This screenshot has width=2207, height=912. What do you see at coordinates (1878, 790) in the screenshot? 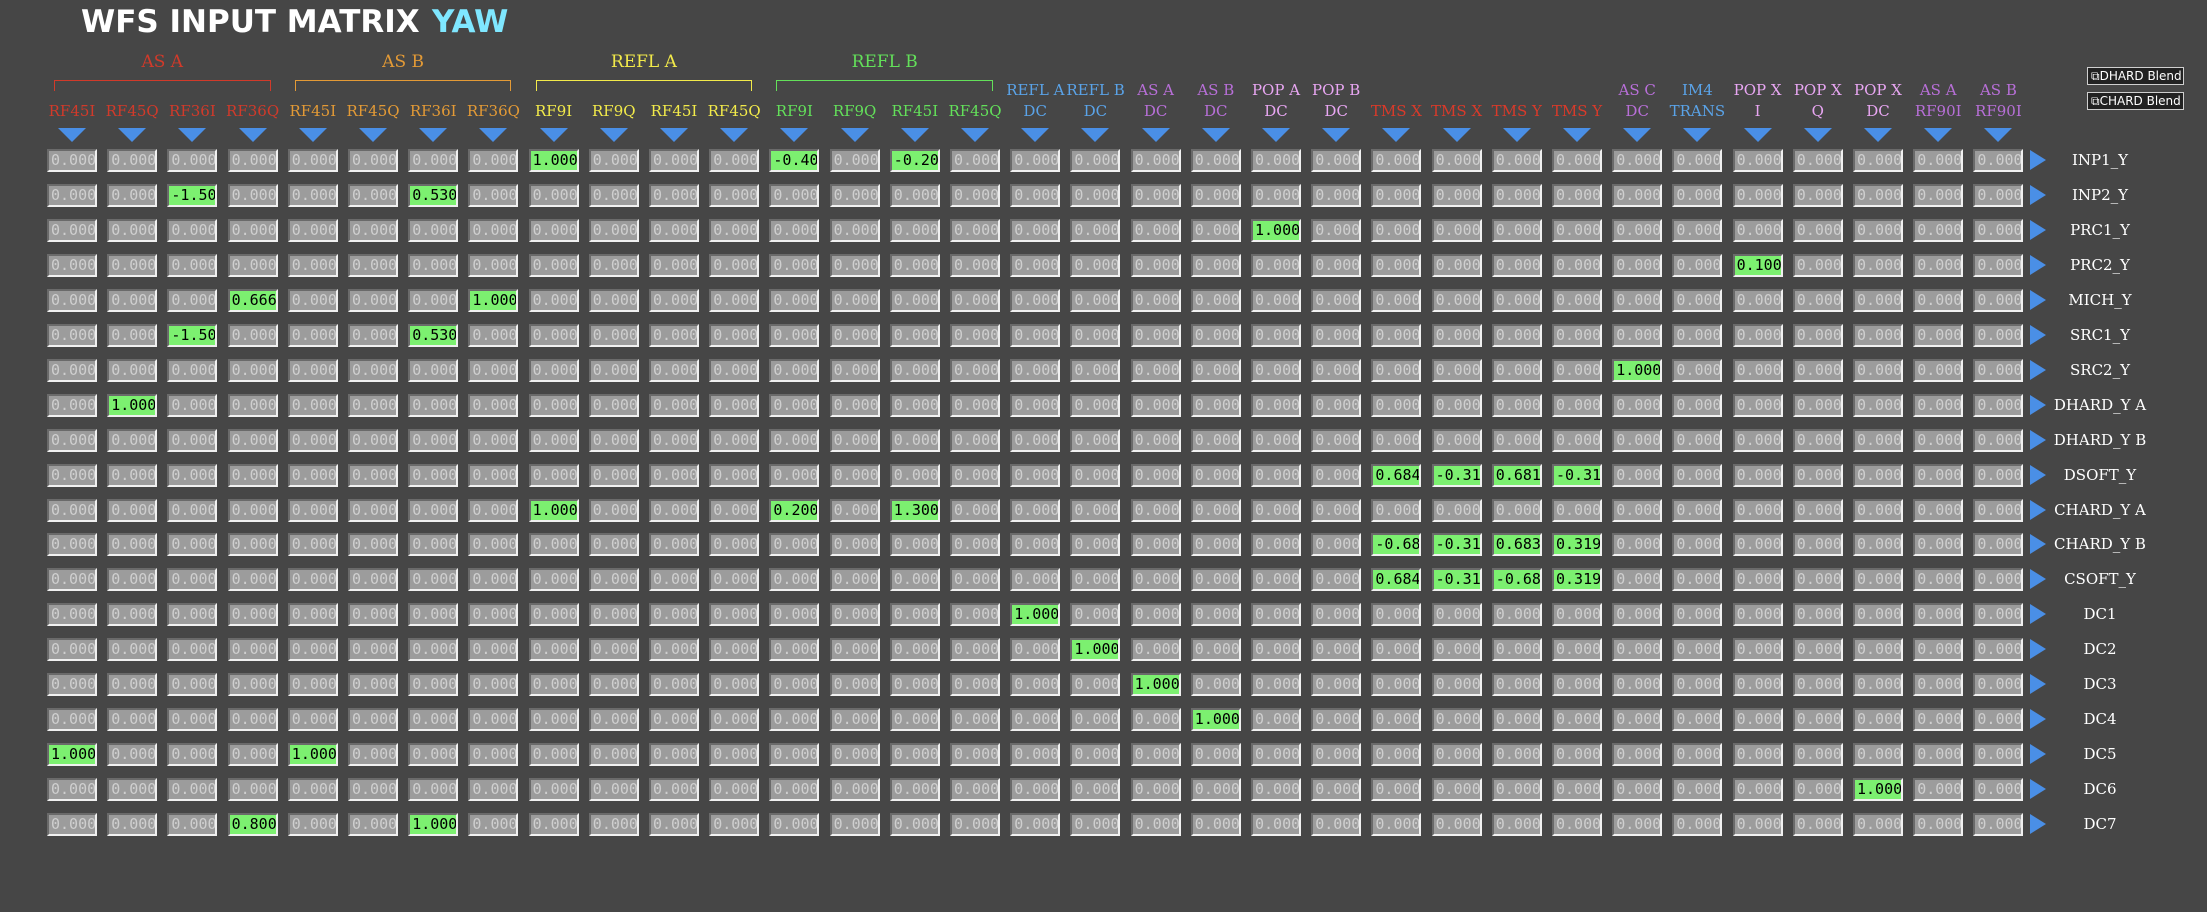
I see `matrix-cell: 1.000` at bounding box center [1878, 790].